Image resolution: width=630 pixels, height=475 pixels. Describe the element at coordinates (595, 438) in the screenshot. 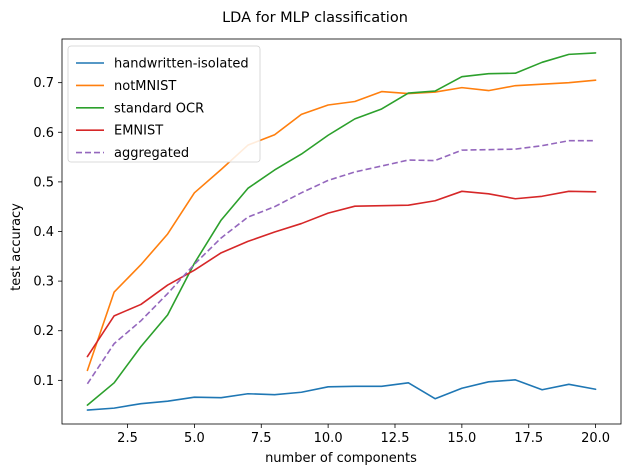

I see `x-tick-label: 20.0` at that location.